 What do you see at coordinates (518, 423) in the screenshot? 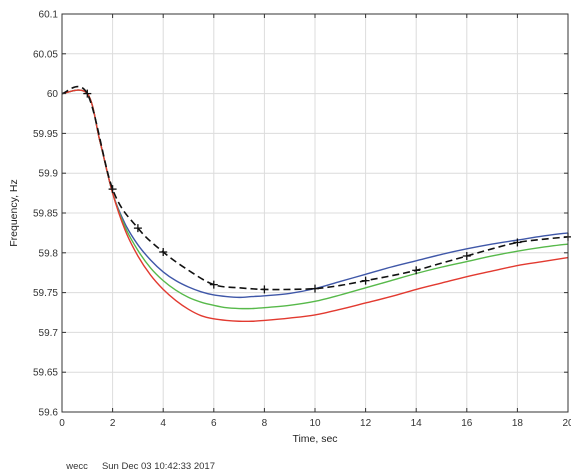
I see `x-tick-label: 18` at bounding box center [518, 423].